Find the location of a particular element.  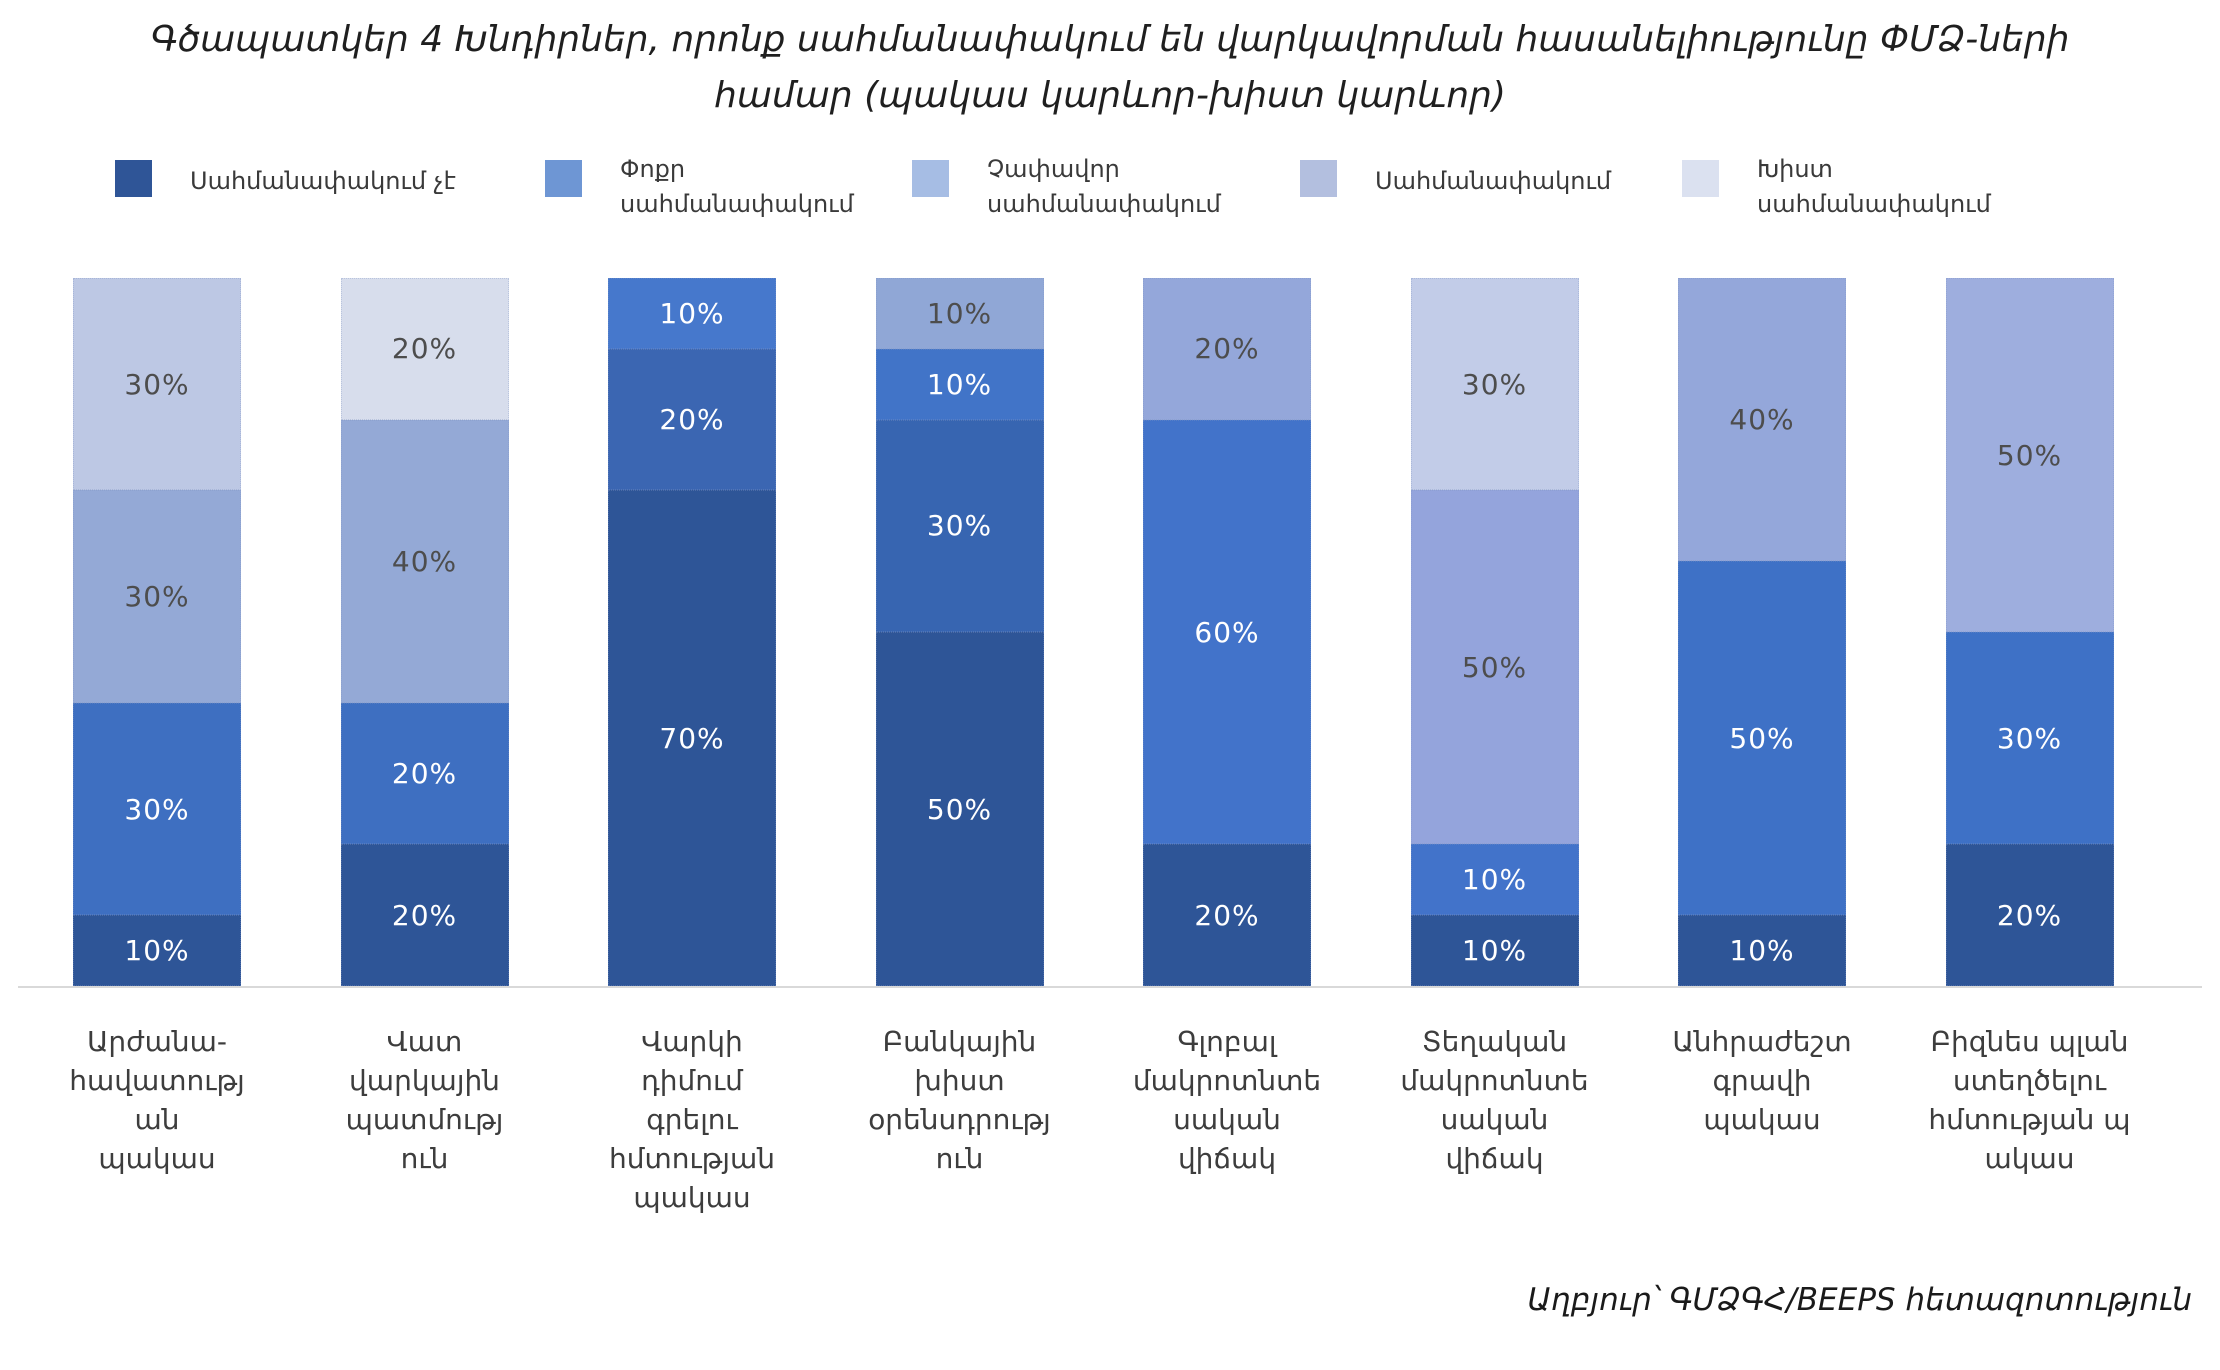

bar-5-segment-2-value-label: 50% is located at coordinates (1494, 667).